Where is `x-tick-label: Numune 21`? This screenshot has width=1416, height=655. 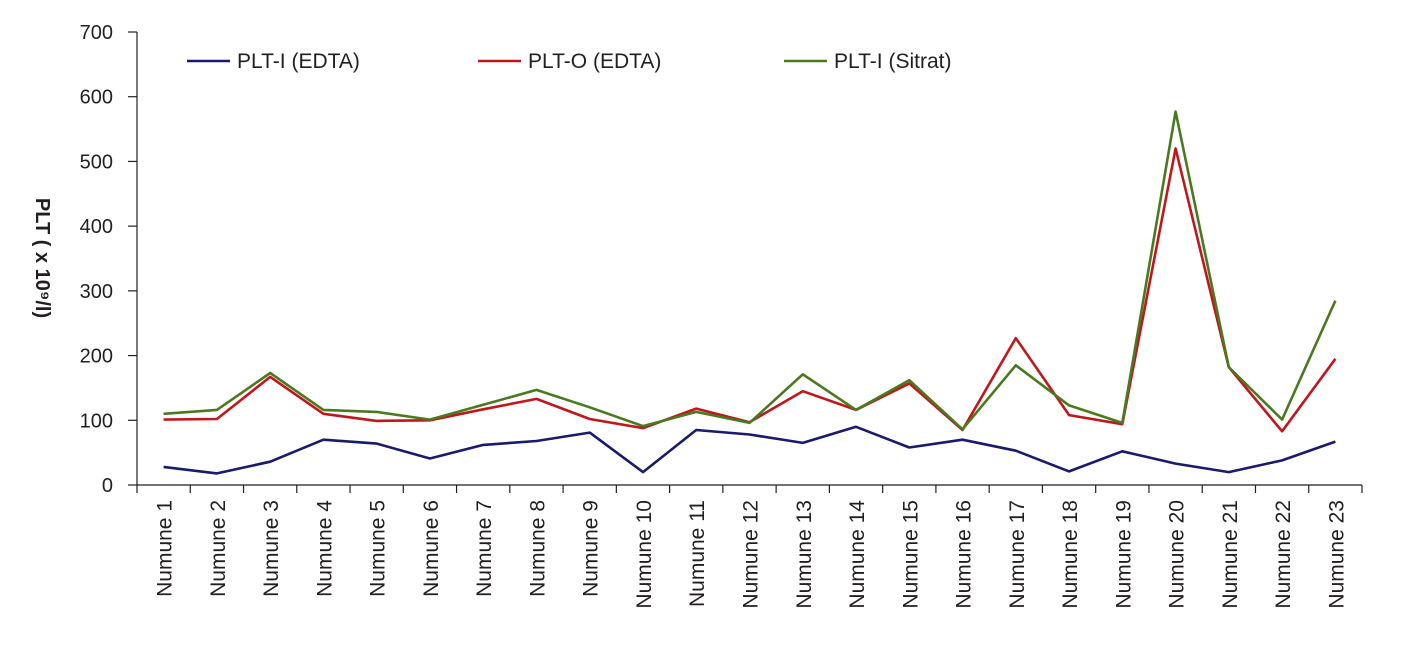 x-tick-label: Numune 21 is located at coordinates (1230, 554).